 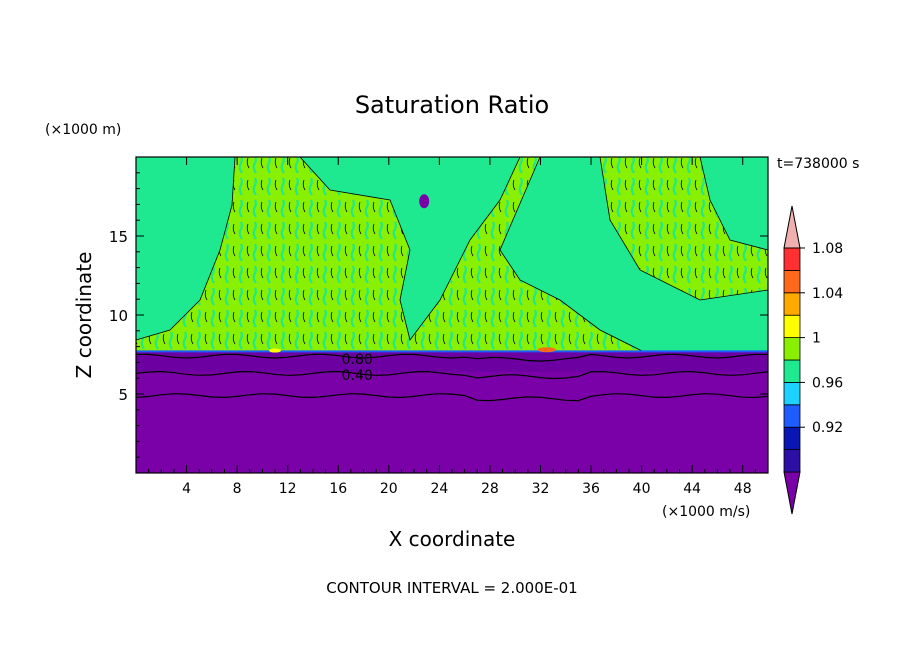 I want to click on x-tick-label: 24, so click(x=439, y=489).